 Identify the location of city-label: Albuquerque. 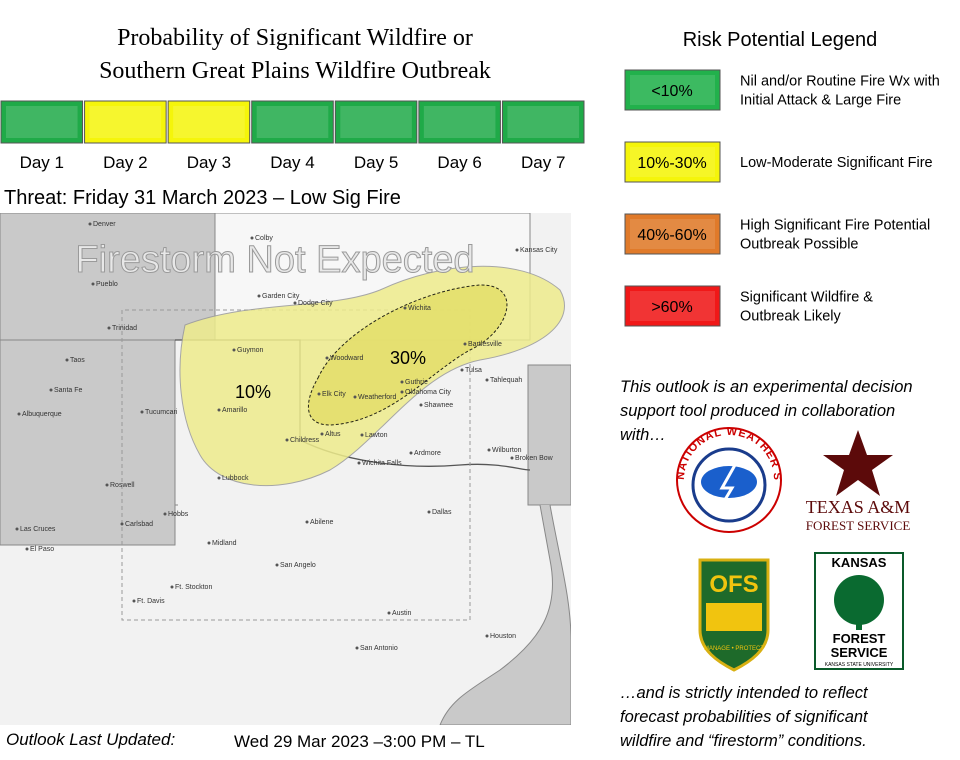
(42, 414).